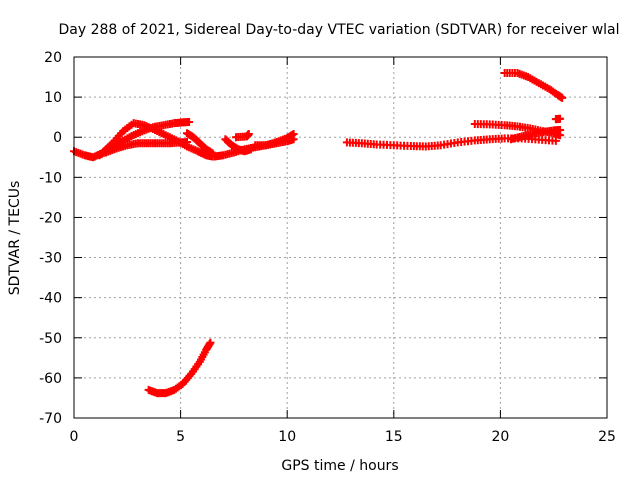 The width and height of the screenshot is (640, 480). I want to click on y-tick-label: -30, so click(50, 259).